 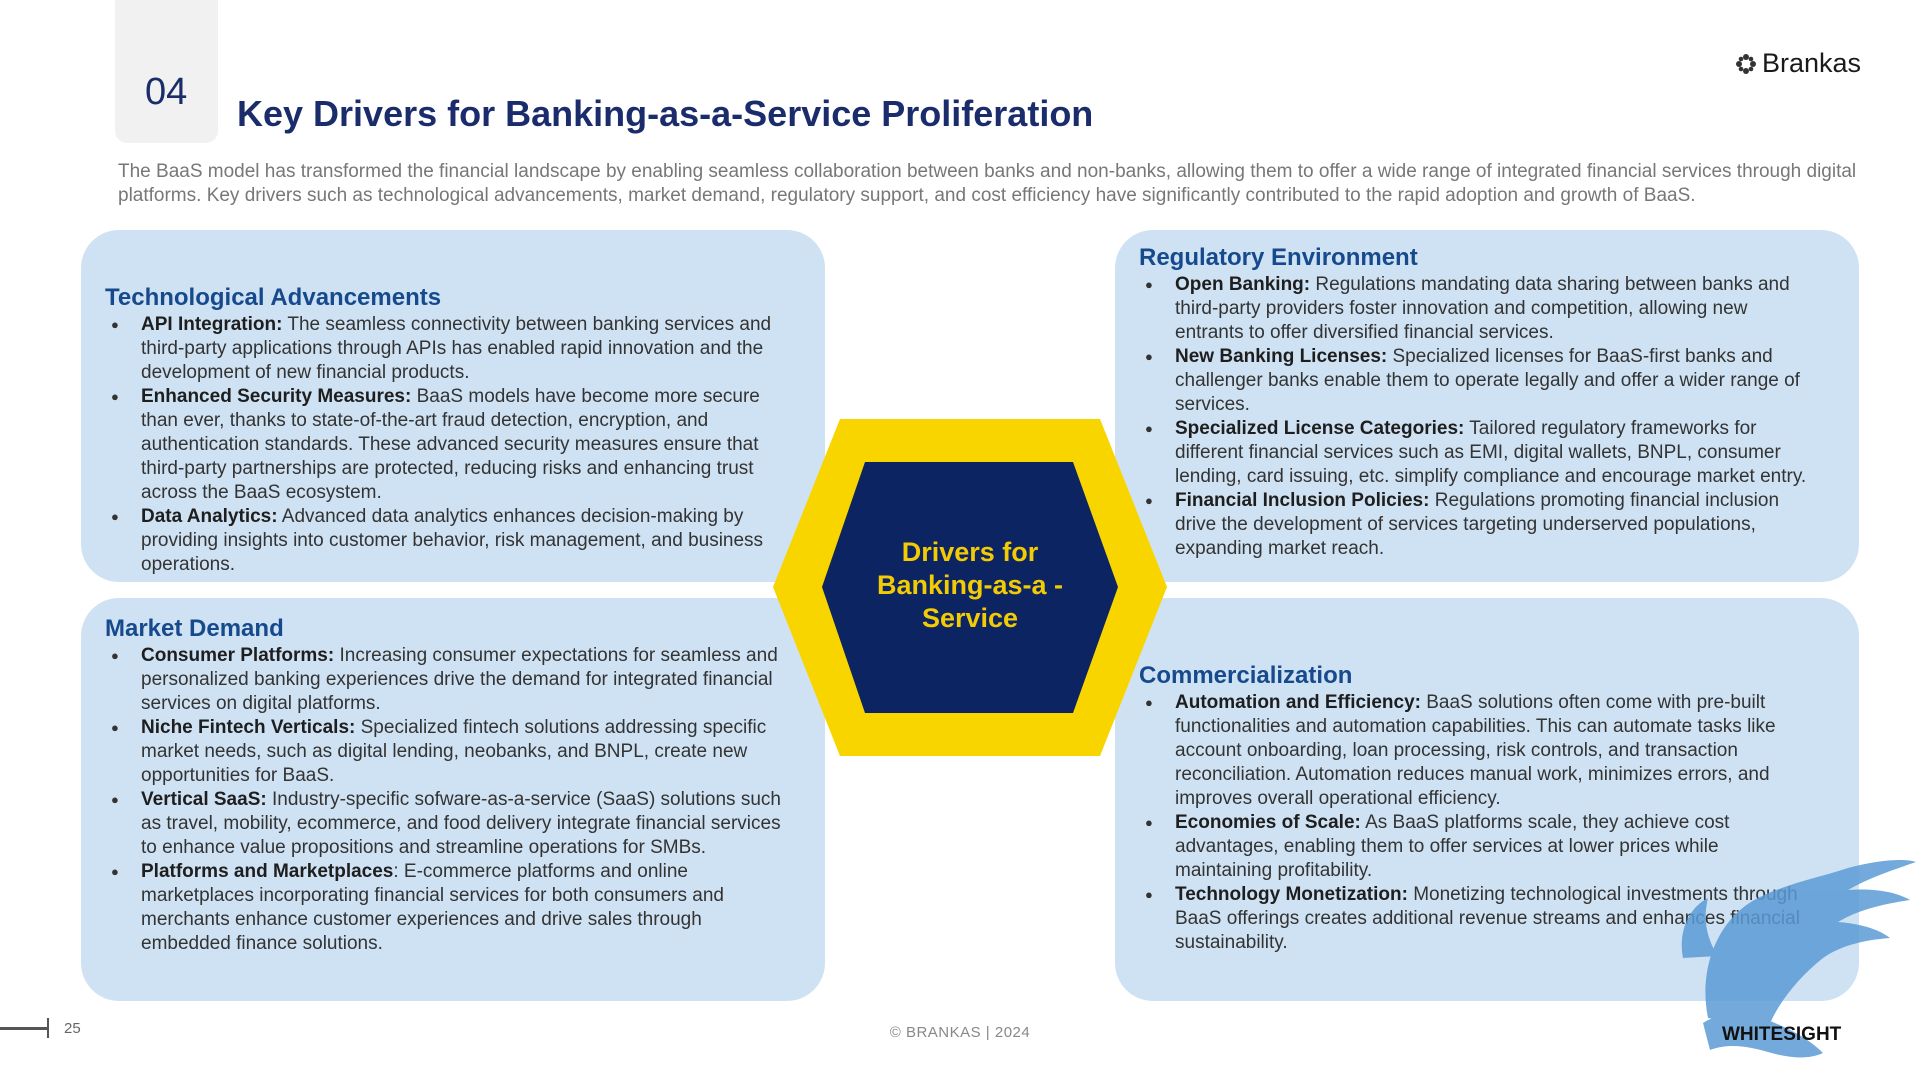 I want to click on brankas-logo: Brankas, so click(x=1797, y=63).